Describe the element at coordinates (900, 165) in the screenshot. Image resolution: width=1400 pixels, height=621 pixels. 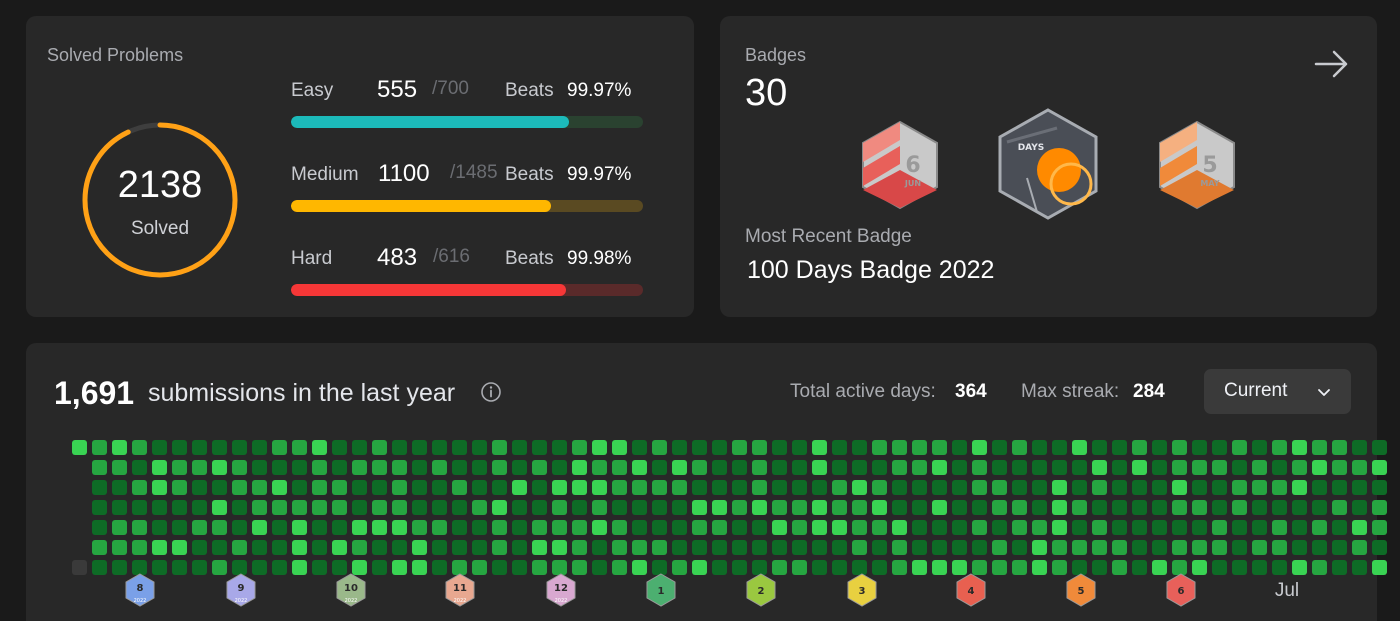
I see `jun-badge-icon: 6 JUN` at that location.